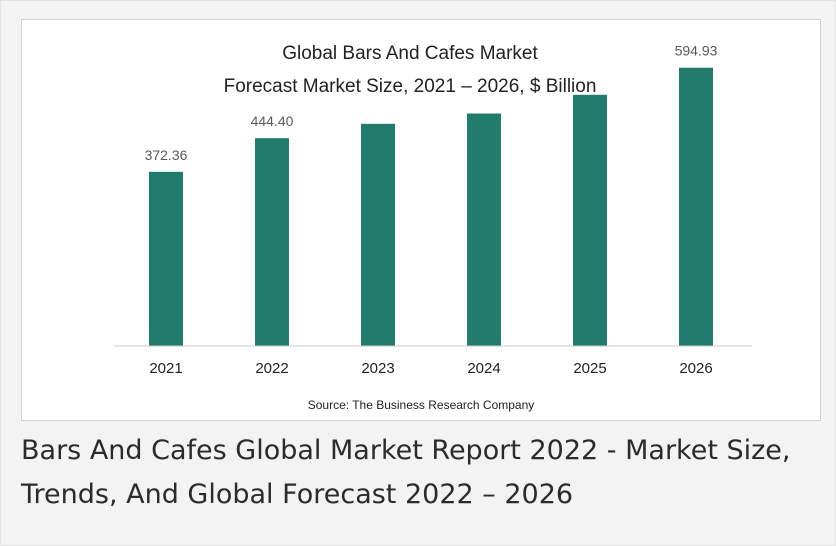  What do you see at coordinates (483, 368) in the screenshot?
I see `x-tick-2024: 2024` at bounding box center [483, 368].